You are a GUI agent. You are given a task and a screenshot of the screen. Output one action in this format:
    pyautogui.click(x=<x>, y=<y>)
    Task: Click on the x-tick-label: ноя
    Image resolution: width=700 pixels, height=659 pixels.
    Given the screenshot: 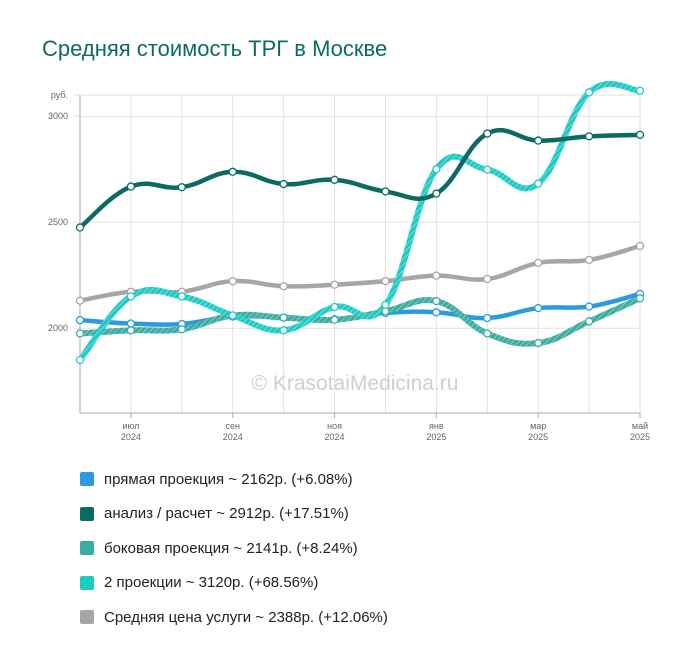 What is the action you would take?
    pyautogui.click(x=334, y=426)
    